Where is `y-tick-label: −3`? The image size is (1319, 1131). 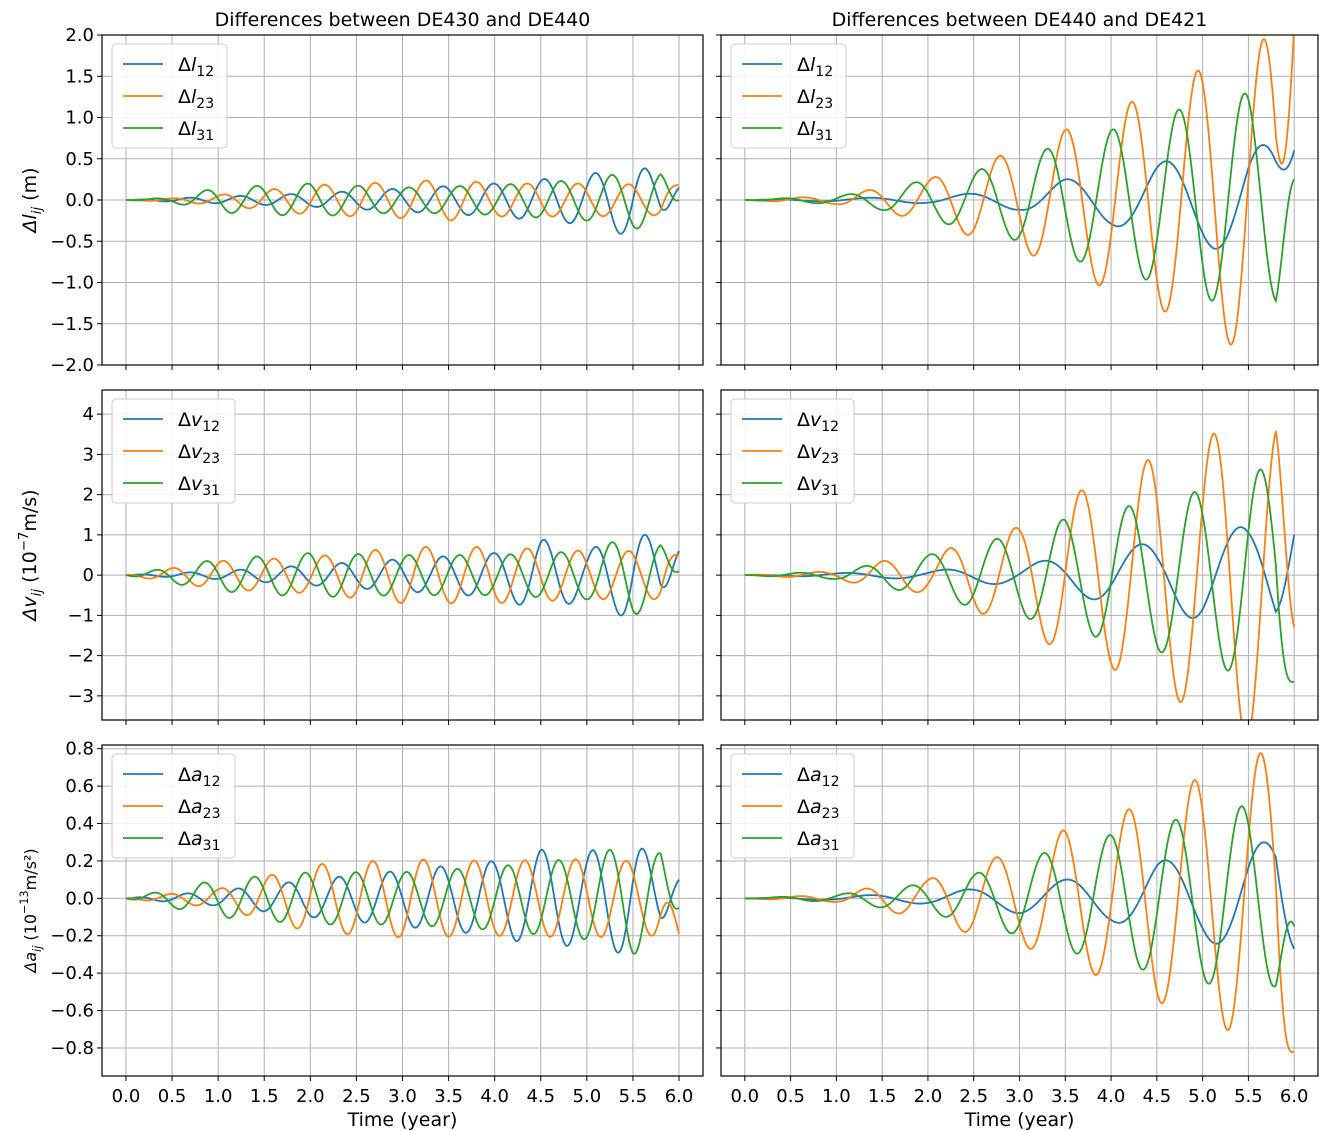
y-tick-label: −3 is located at coordinates (80, 696).